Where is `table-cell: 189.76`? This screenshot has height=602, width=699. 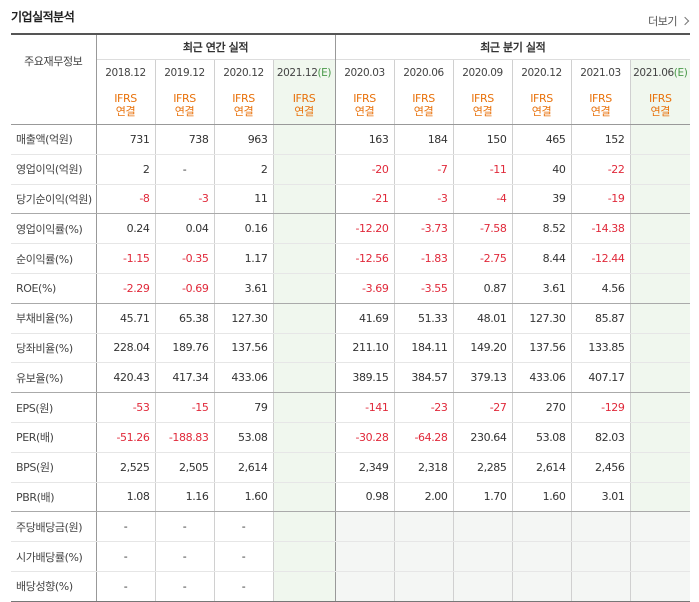
table-cell: 189.76 is located at coordinates (184, 348).